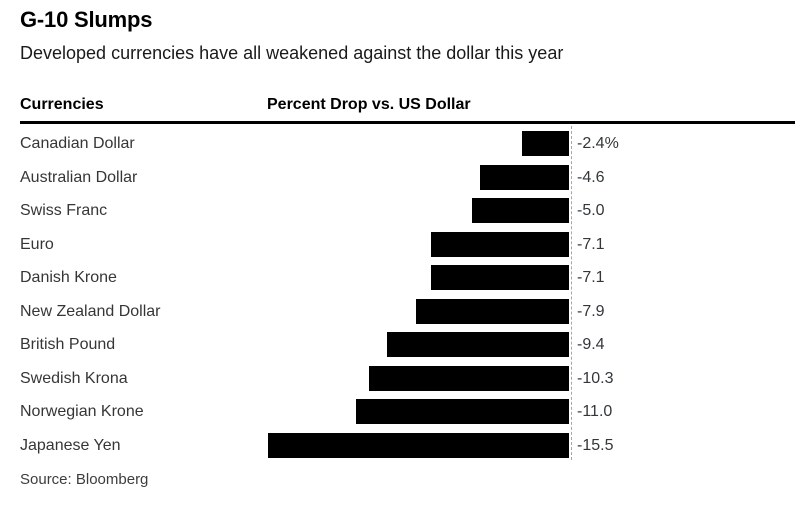 The image size is (803, 526). I want to click on value-label: -7.9, so click(591, 311).